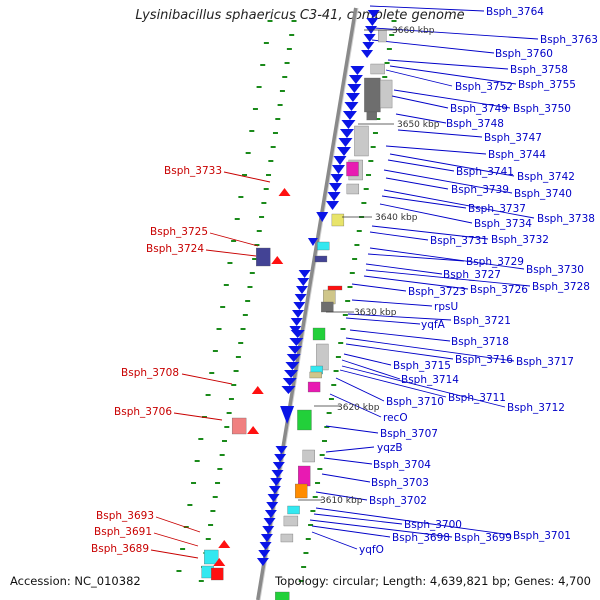 This screenshot has width=600, height=600. What do you see at coordinates (459, 241) in the screenshot?
I see `gene-label: Bsph_3731` at bounding box center [459, 241].